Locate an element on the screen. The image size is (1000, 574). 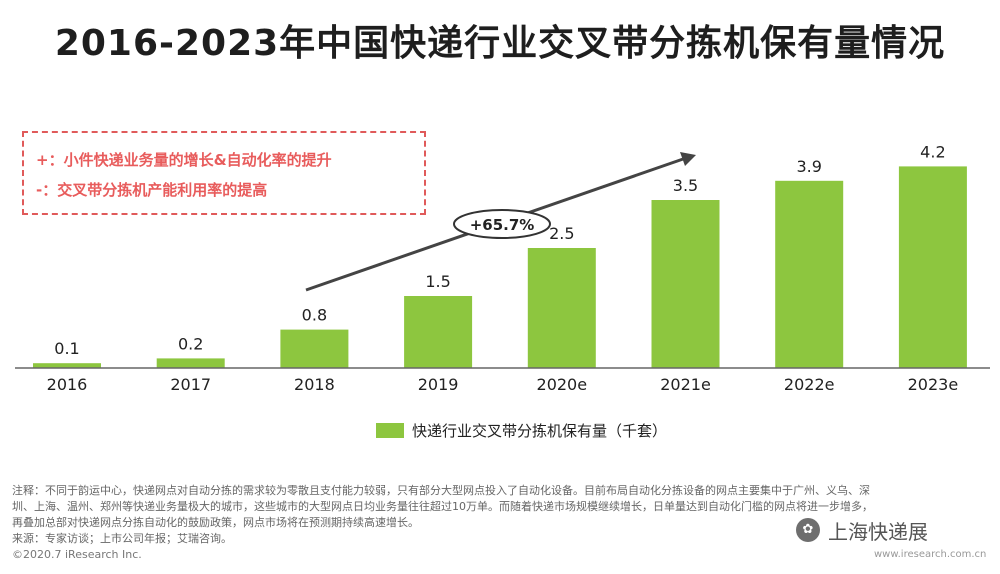
growth-label-oval is located at coordinates (502, 224).